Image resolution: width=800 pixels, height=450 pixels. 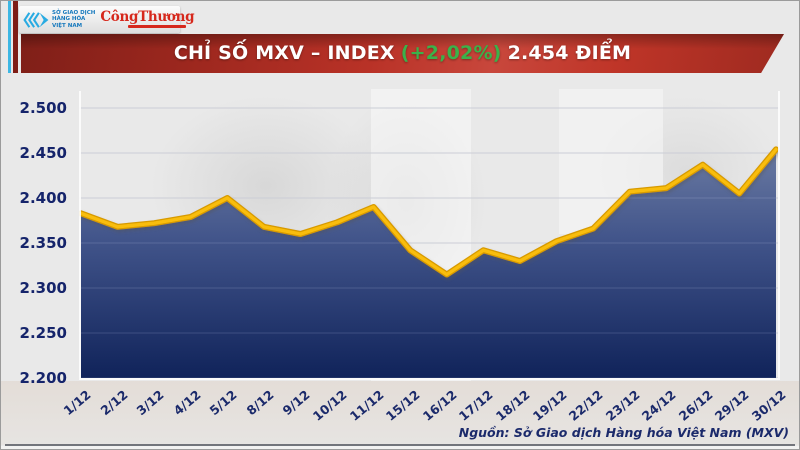 What do you see at coordinates (67, 25) in the screenshot?
I see `mxv-logo-line: VIỆT NAM` at bounding box center [67, 25].